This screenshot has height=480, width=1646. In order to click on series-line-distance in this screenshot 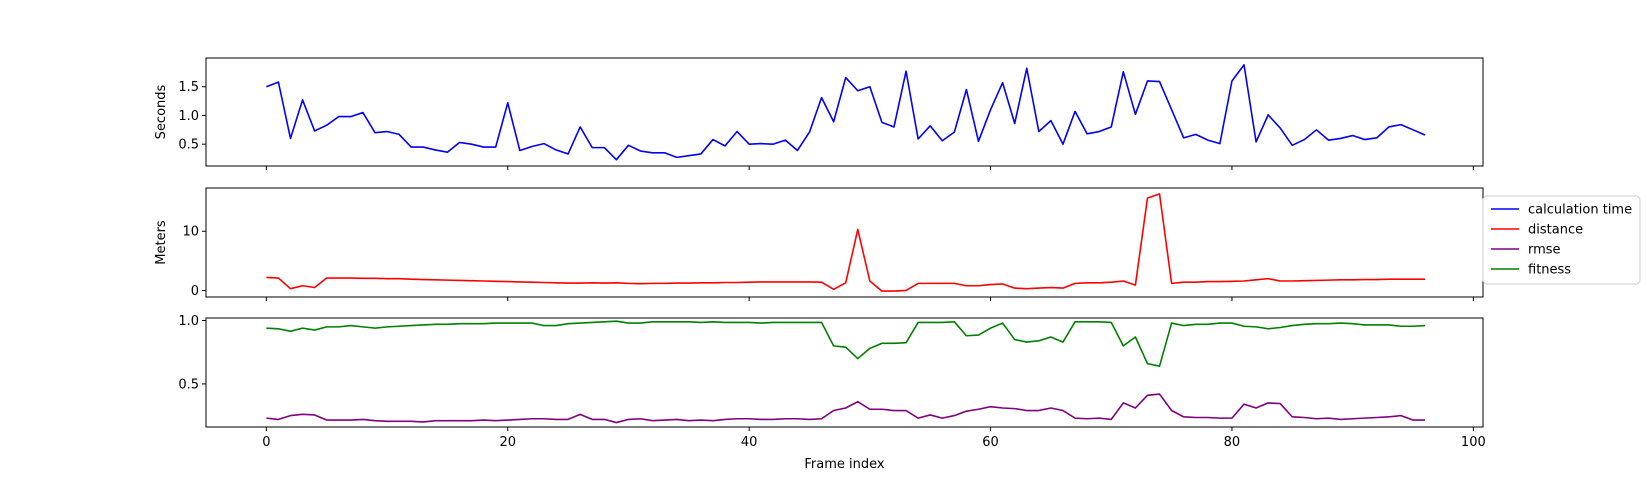, I will do `click(846, 242)`.